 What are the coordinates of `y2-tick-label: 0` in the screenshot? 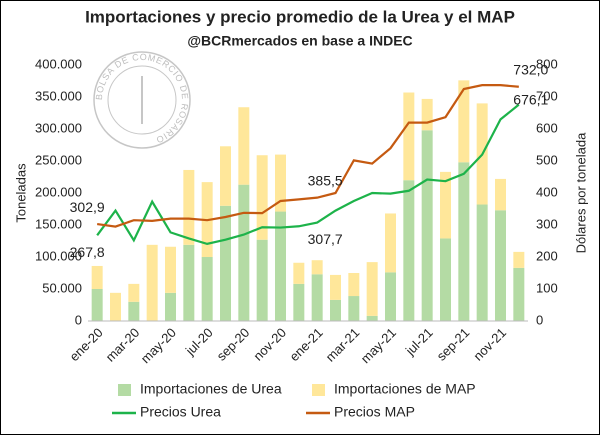 It's located at (539, 319).